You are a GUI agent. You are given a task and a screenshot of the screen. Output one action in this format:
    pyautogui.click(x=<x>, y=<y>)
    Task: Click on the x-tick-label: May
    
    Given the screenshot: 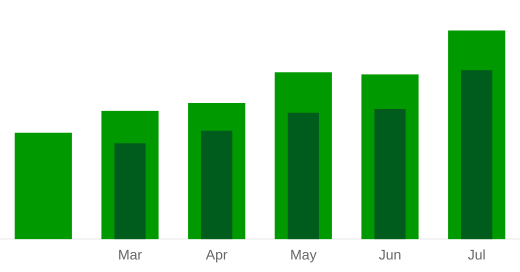 What is the action you would take?
    pyautogui.click(x=303, y=254)
    